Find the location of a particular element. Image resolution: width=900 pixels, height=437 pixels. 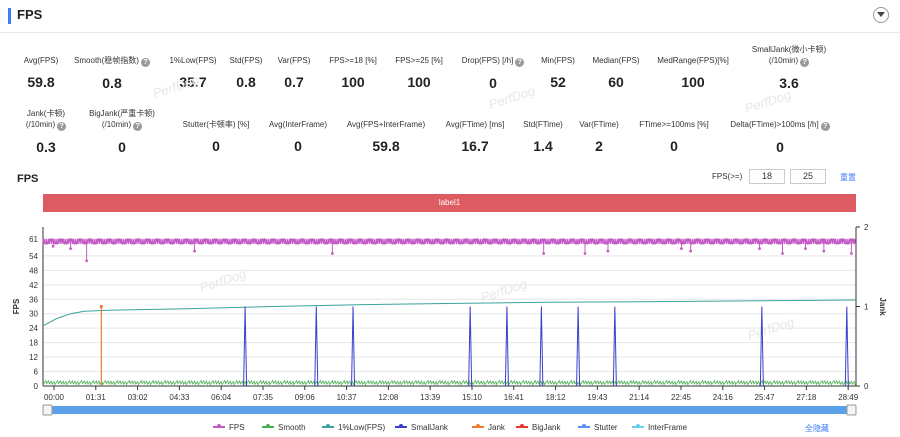

x-tick-label: 22:45 is located at coordinates (681, 397).